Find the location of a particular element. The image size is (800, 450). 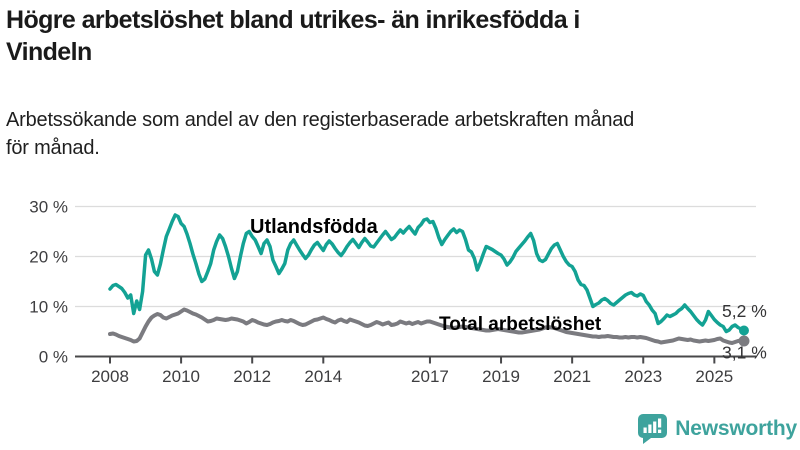

ytick-label-10: 10 % is located at coordinates (48, 307).